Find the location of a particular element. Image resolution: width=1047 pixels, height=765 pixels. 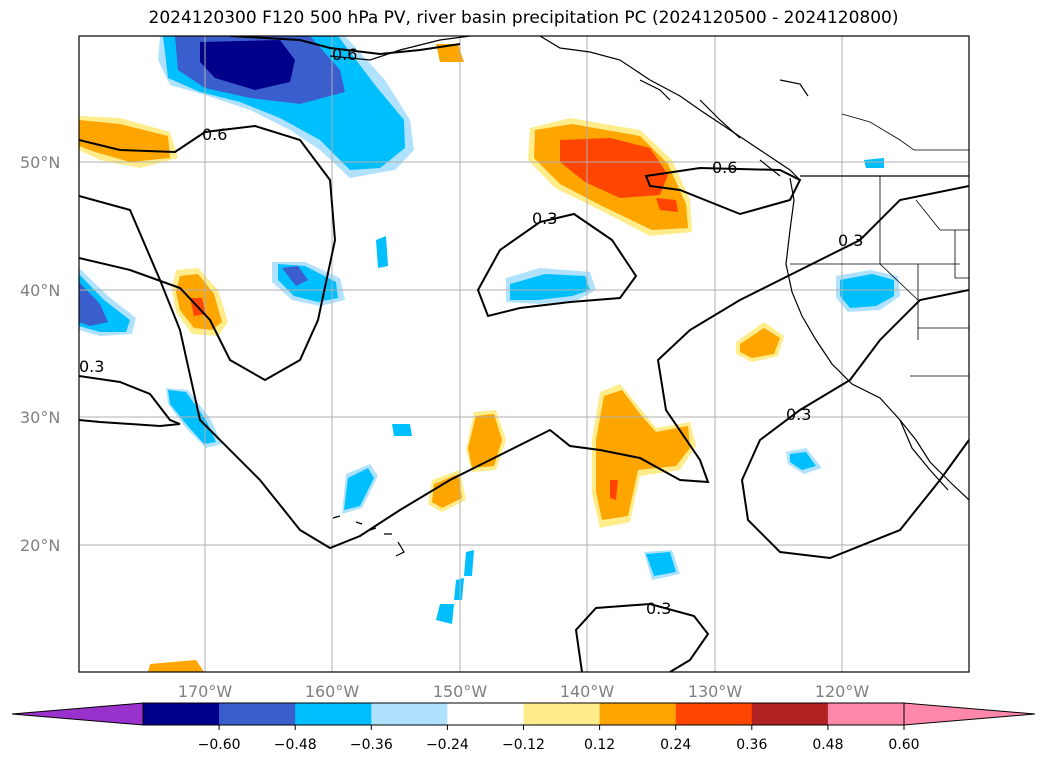

shade-positive-center-core is located at coordinates (485, 441).